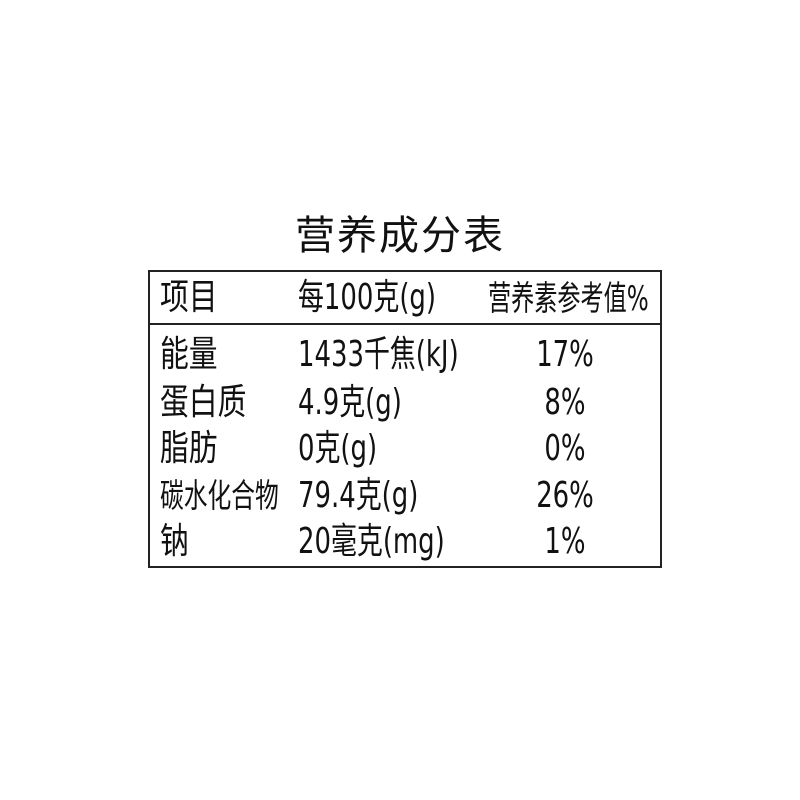 The height and width of the screenshot is (800, 800). What do you see at coordinates (568, 299) in the screenshot?
I see `header-nrv: 营养素参考值%` at bounding box center [568, 299].